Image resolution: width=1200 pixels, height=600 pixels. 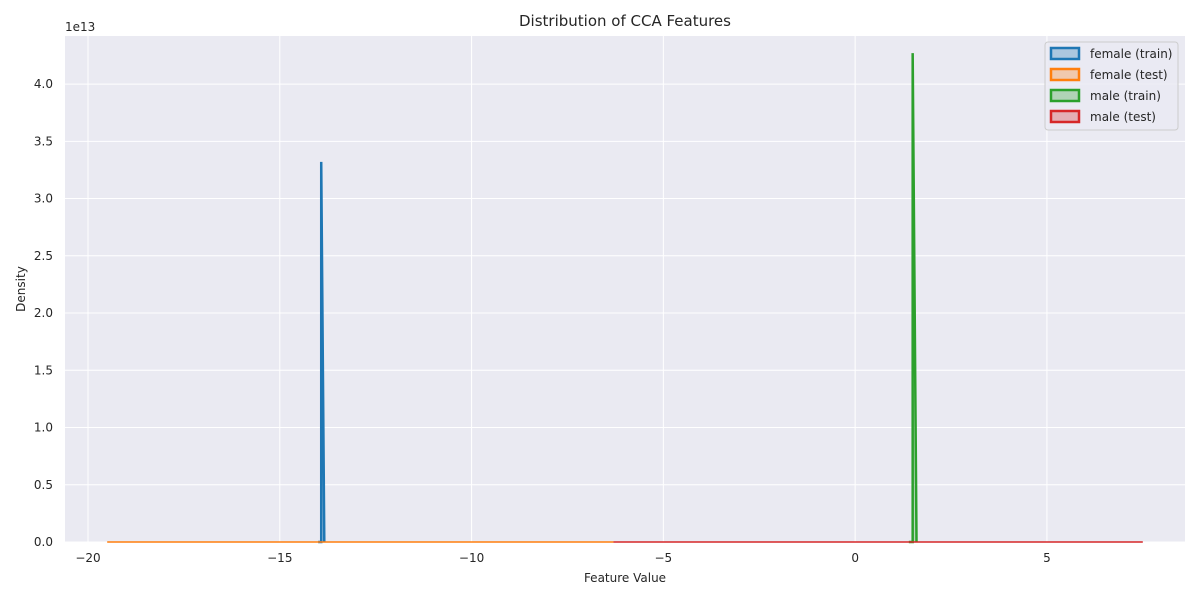 I want to click on y-scale-offset-label: 1e13, so click(x=80, y=27).